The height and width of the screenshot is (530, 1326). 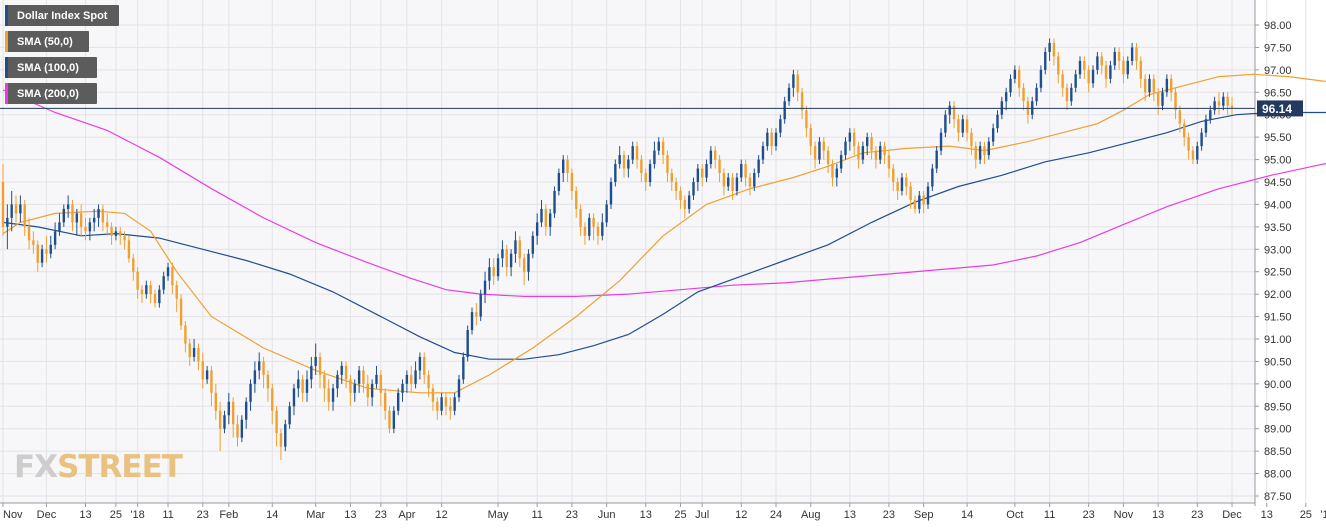 What do you see at coordinates (1278, 273) in the screenshot?
I see `y-tick-label: 92.50` at bounding box center [1278, 273].